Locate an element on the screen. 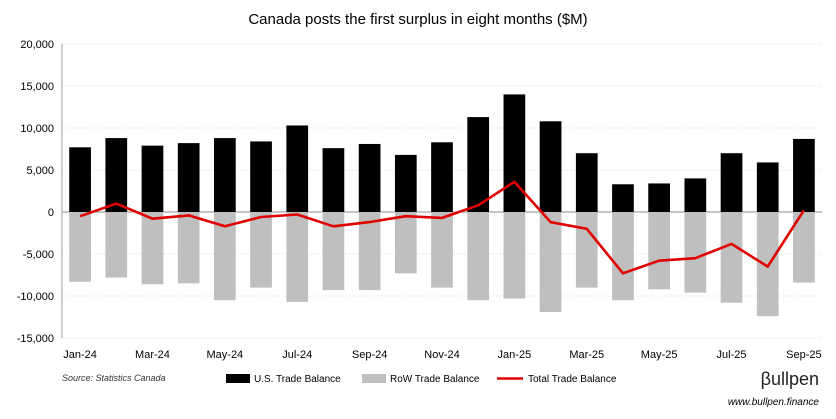 This screenshot has height=419, width=836. legend-swatch-us is located at coordinates (238, 378).